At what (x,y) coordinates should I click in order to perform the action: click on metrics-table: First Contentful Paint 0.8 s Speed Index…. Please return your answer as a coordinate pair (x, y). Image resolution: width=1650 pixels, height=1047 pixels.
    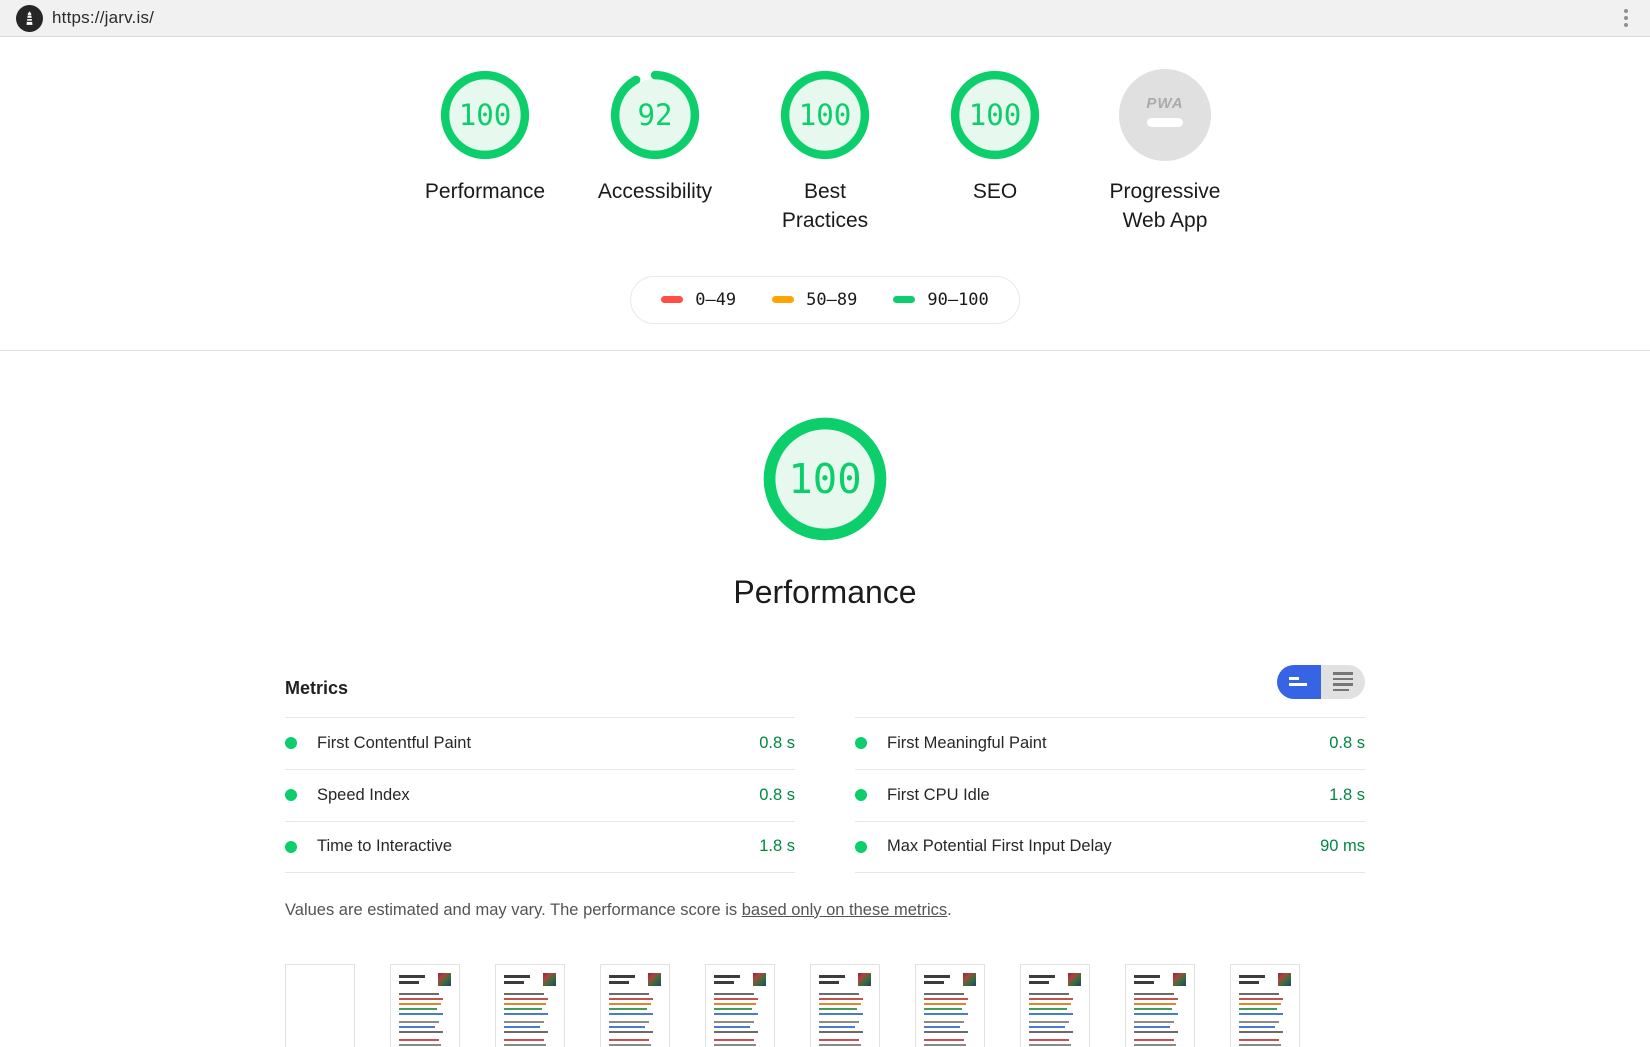
    Looking at the image, I should click on (825, 794).